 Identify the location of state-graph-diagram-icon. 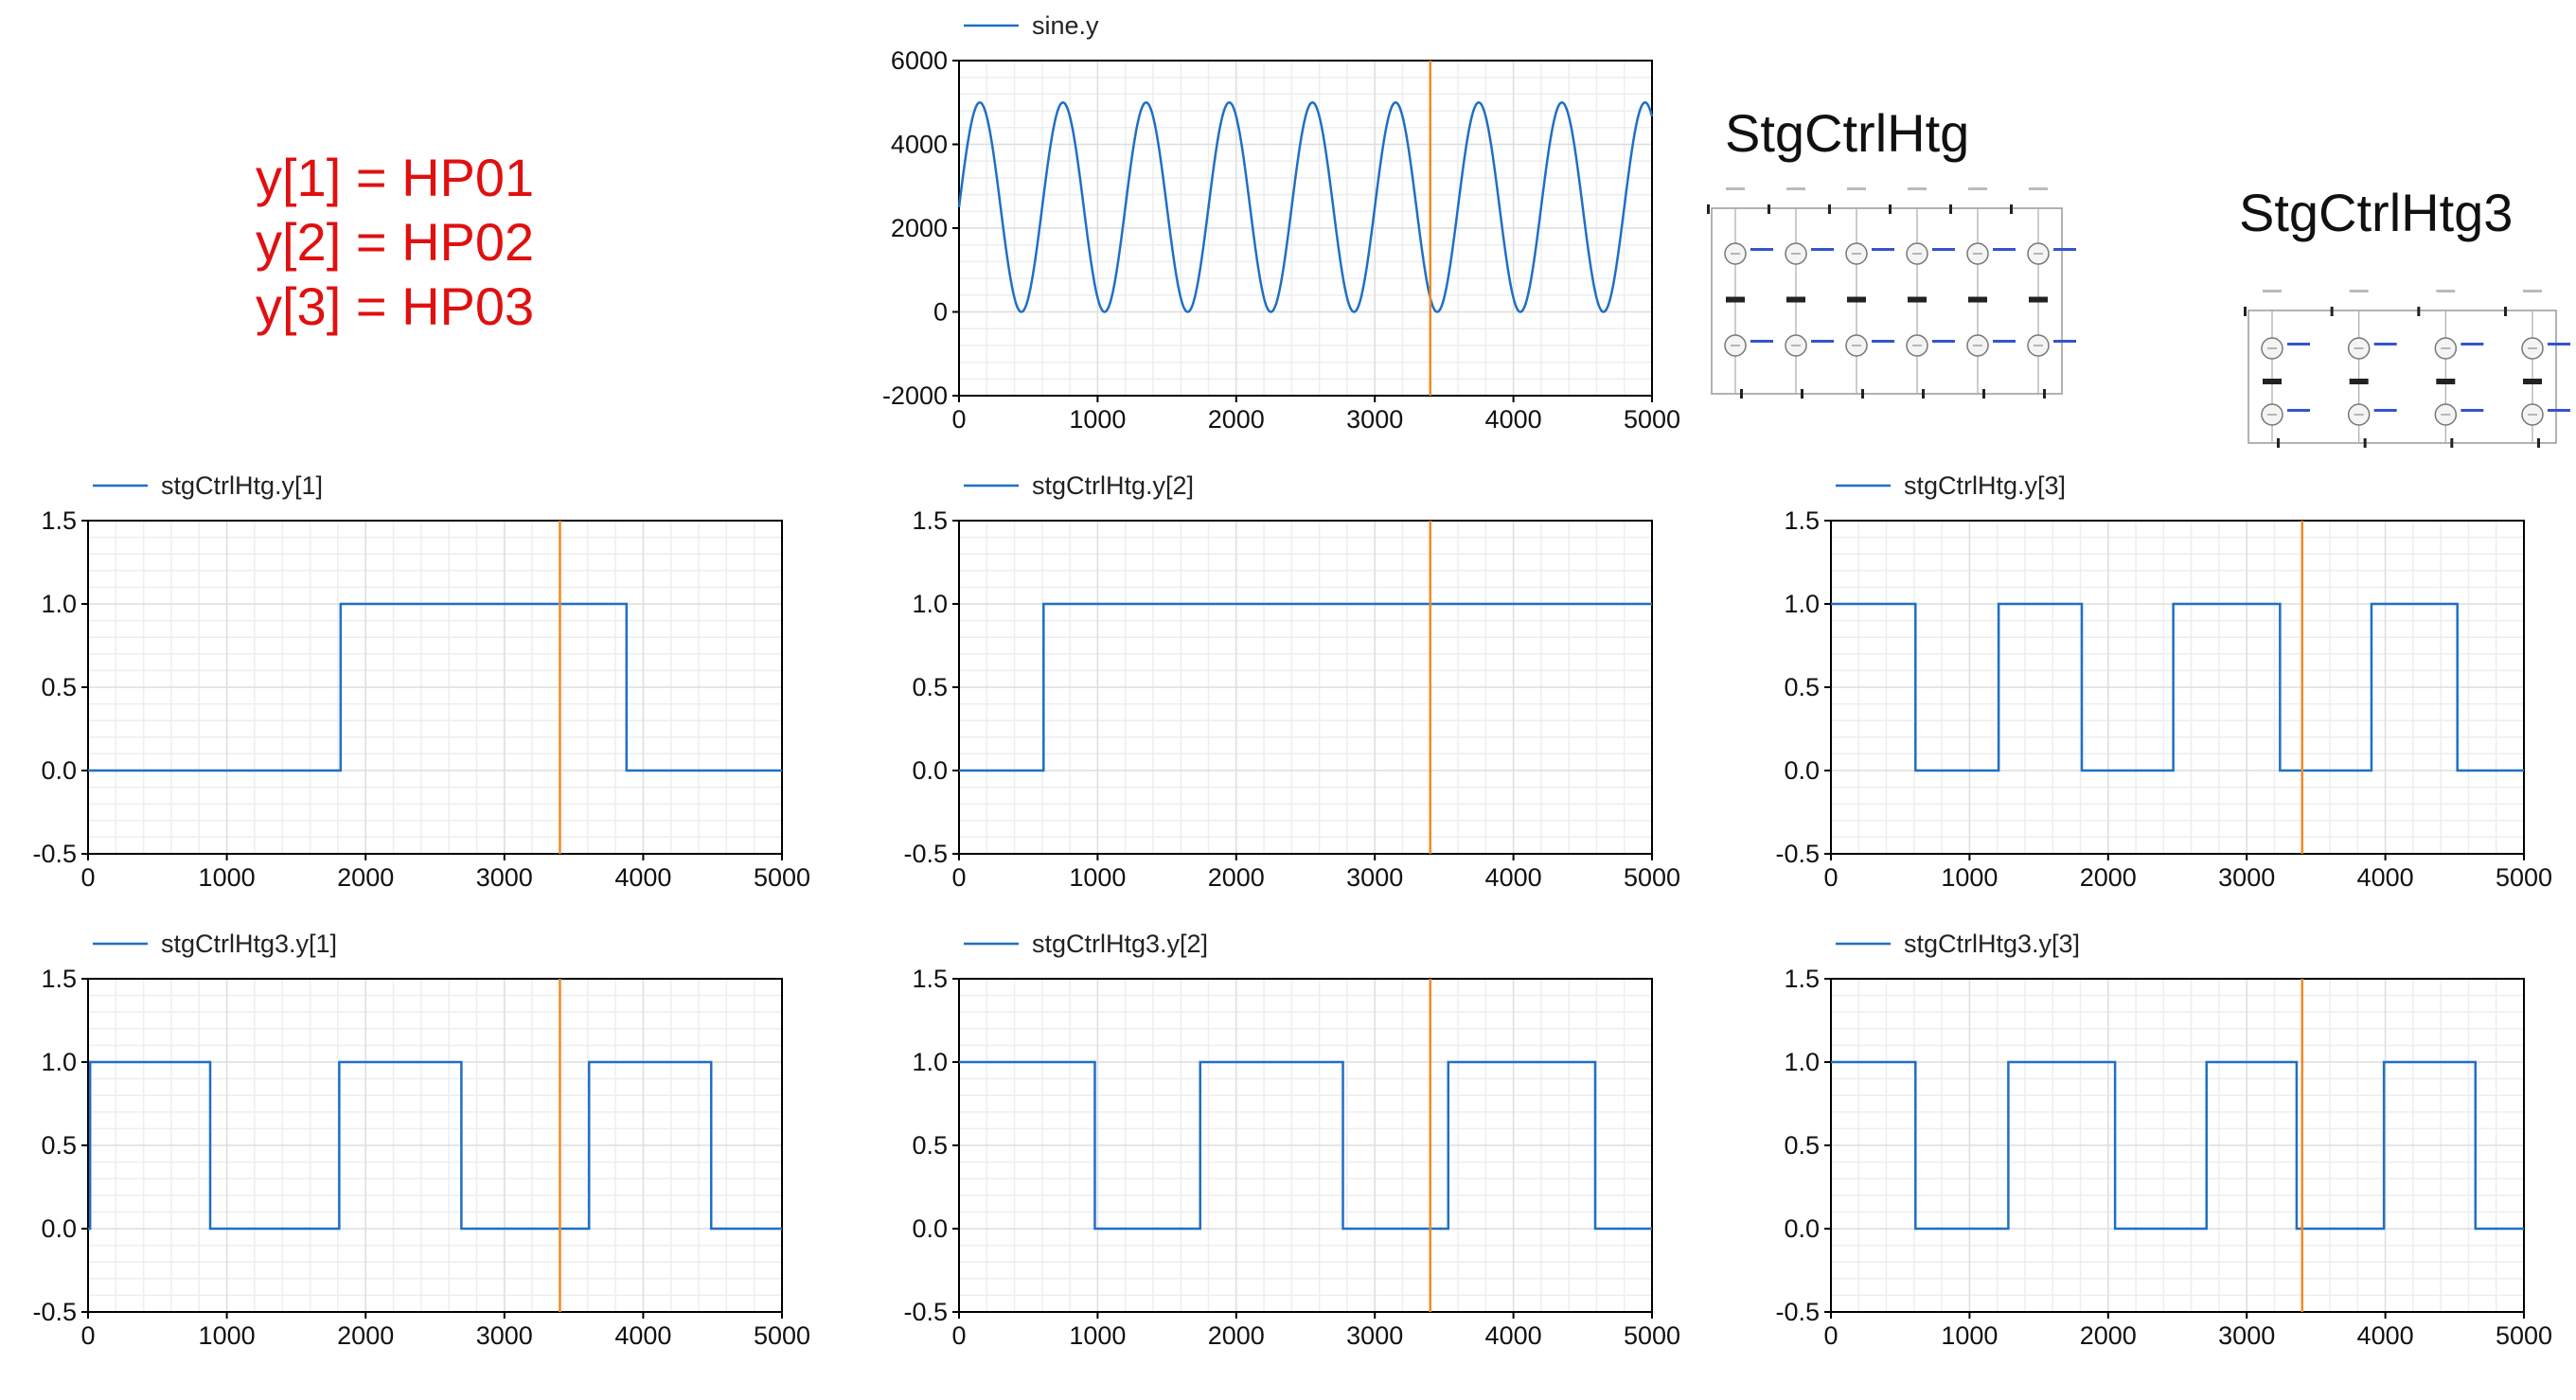
(2407, 369).